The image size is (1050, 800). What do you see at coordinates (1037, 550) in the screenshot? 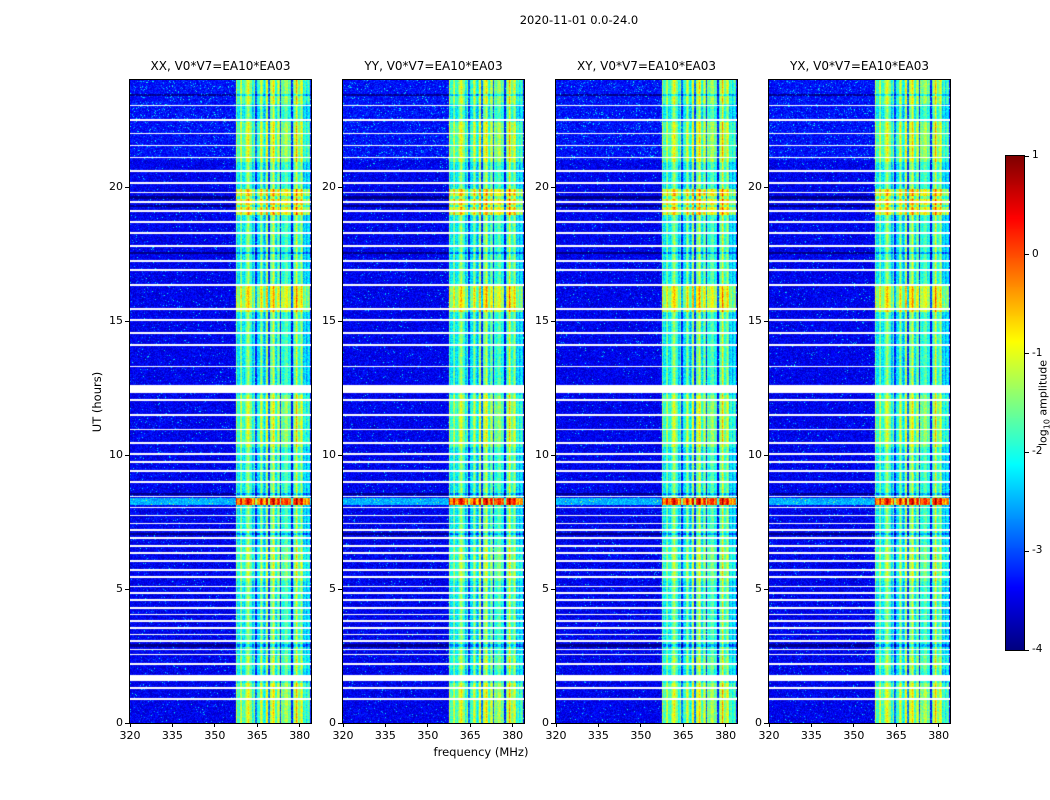
I see `colorbar-tick-label: -3` at bounding box center [1037, 550].